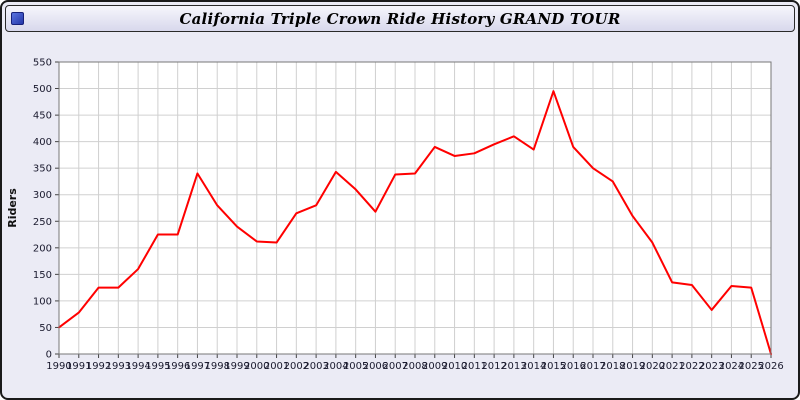 This screenshot has width=800, height=400. Describe the element at coordinates (177, 366) in the screenshot. I see `x-tick-label: 1996` at that location.